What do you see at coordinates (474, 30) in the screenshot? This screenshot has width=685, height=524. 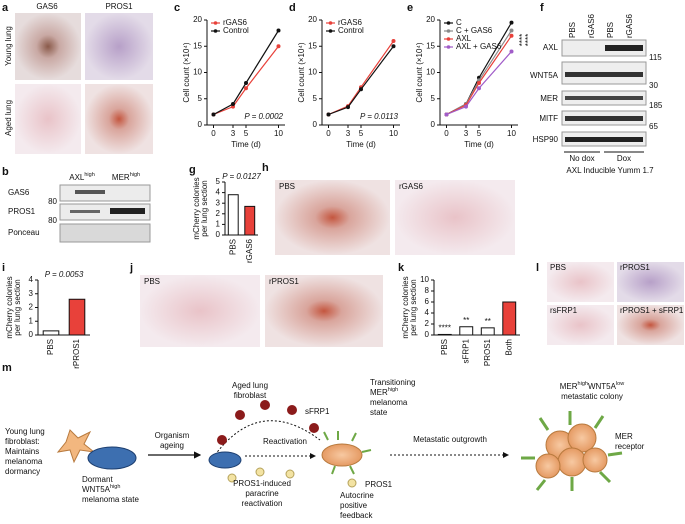 I see `legend-label: C + GAS6` at bounding box center [474, 30].